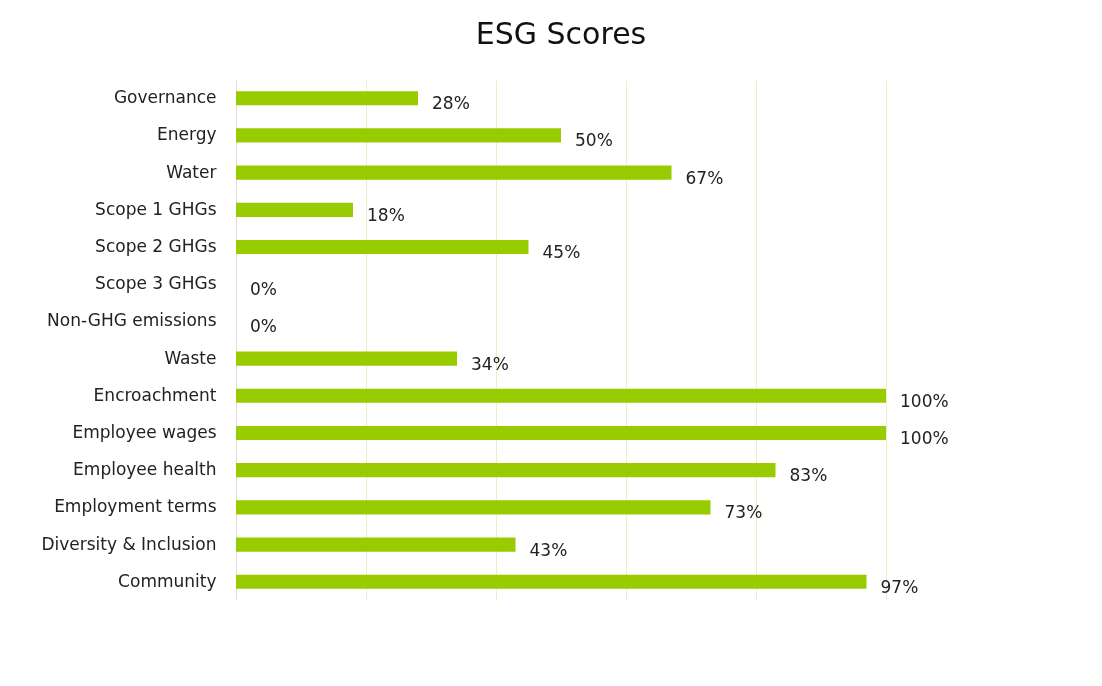  Describe the element at coordinates (156, 283) in the screenshot. I see `y-tick-label: Scope 3 GHGs` at that location.